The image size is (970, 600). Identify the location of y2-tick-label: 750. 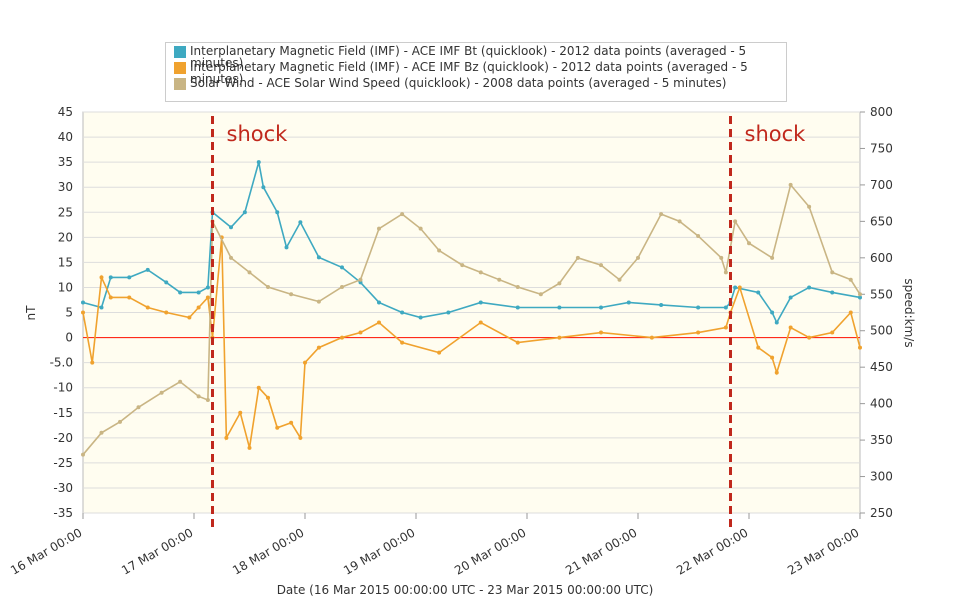
(881, 148).